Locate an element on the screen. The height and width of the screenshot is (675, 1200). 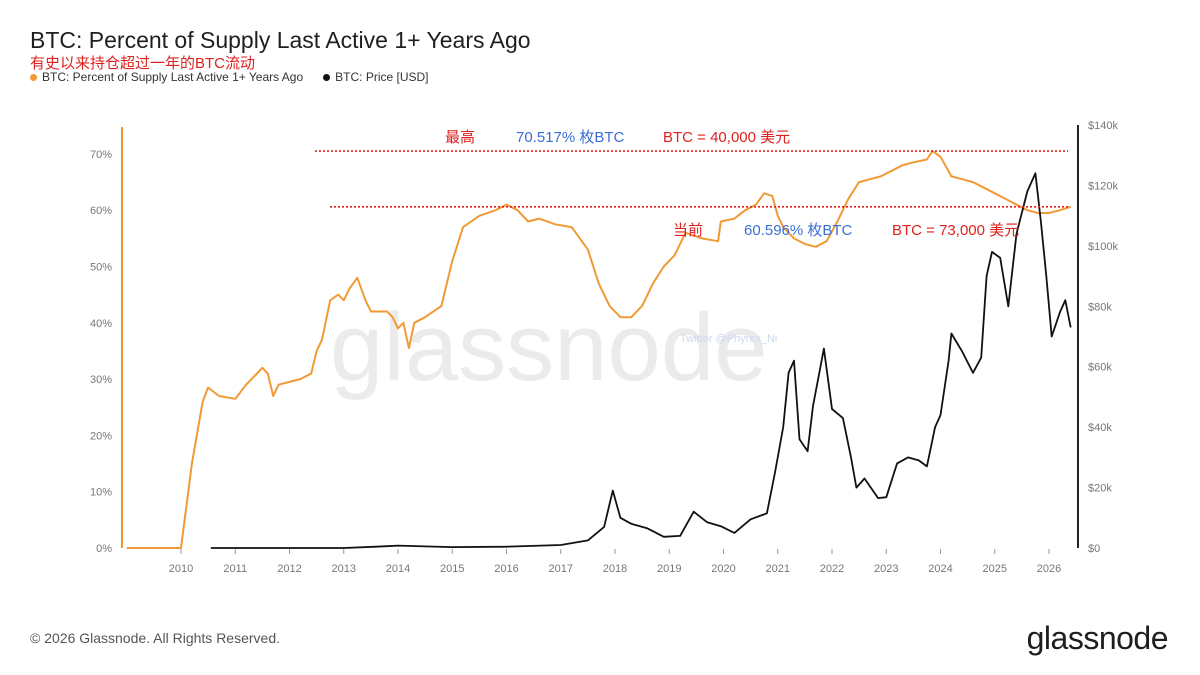
y-left-tick-label: 10% is located at coordinates (101, 493).